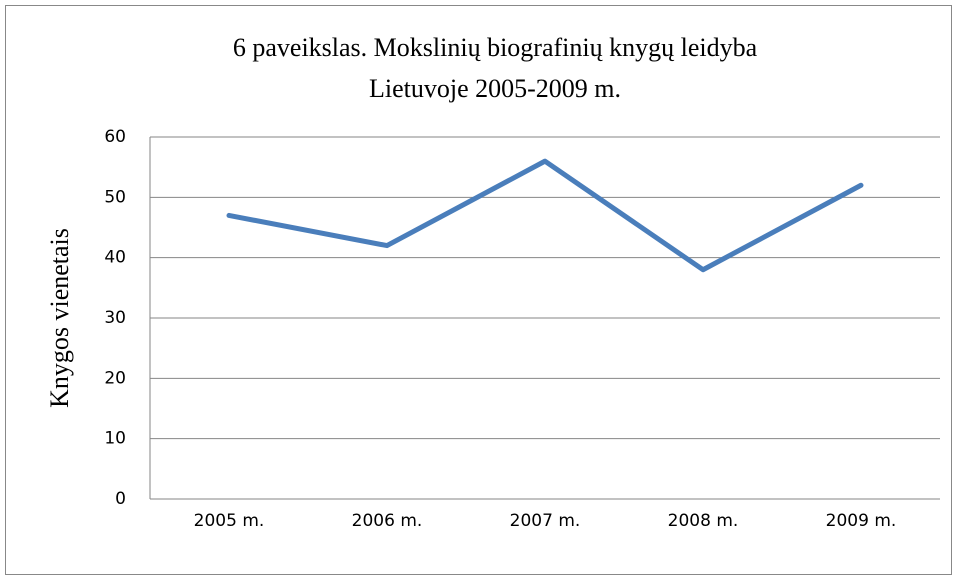 This screenshot has height=580, width=957. Describe the element at coordinates (545, 521) in the screenshot. I see `x-tick-label: 2007 m.` at that location.